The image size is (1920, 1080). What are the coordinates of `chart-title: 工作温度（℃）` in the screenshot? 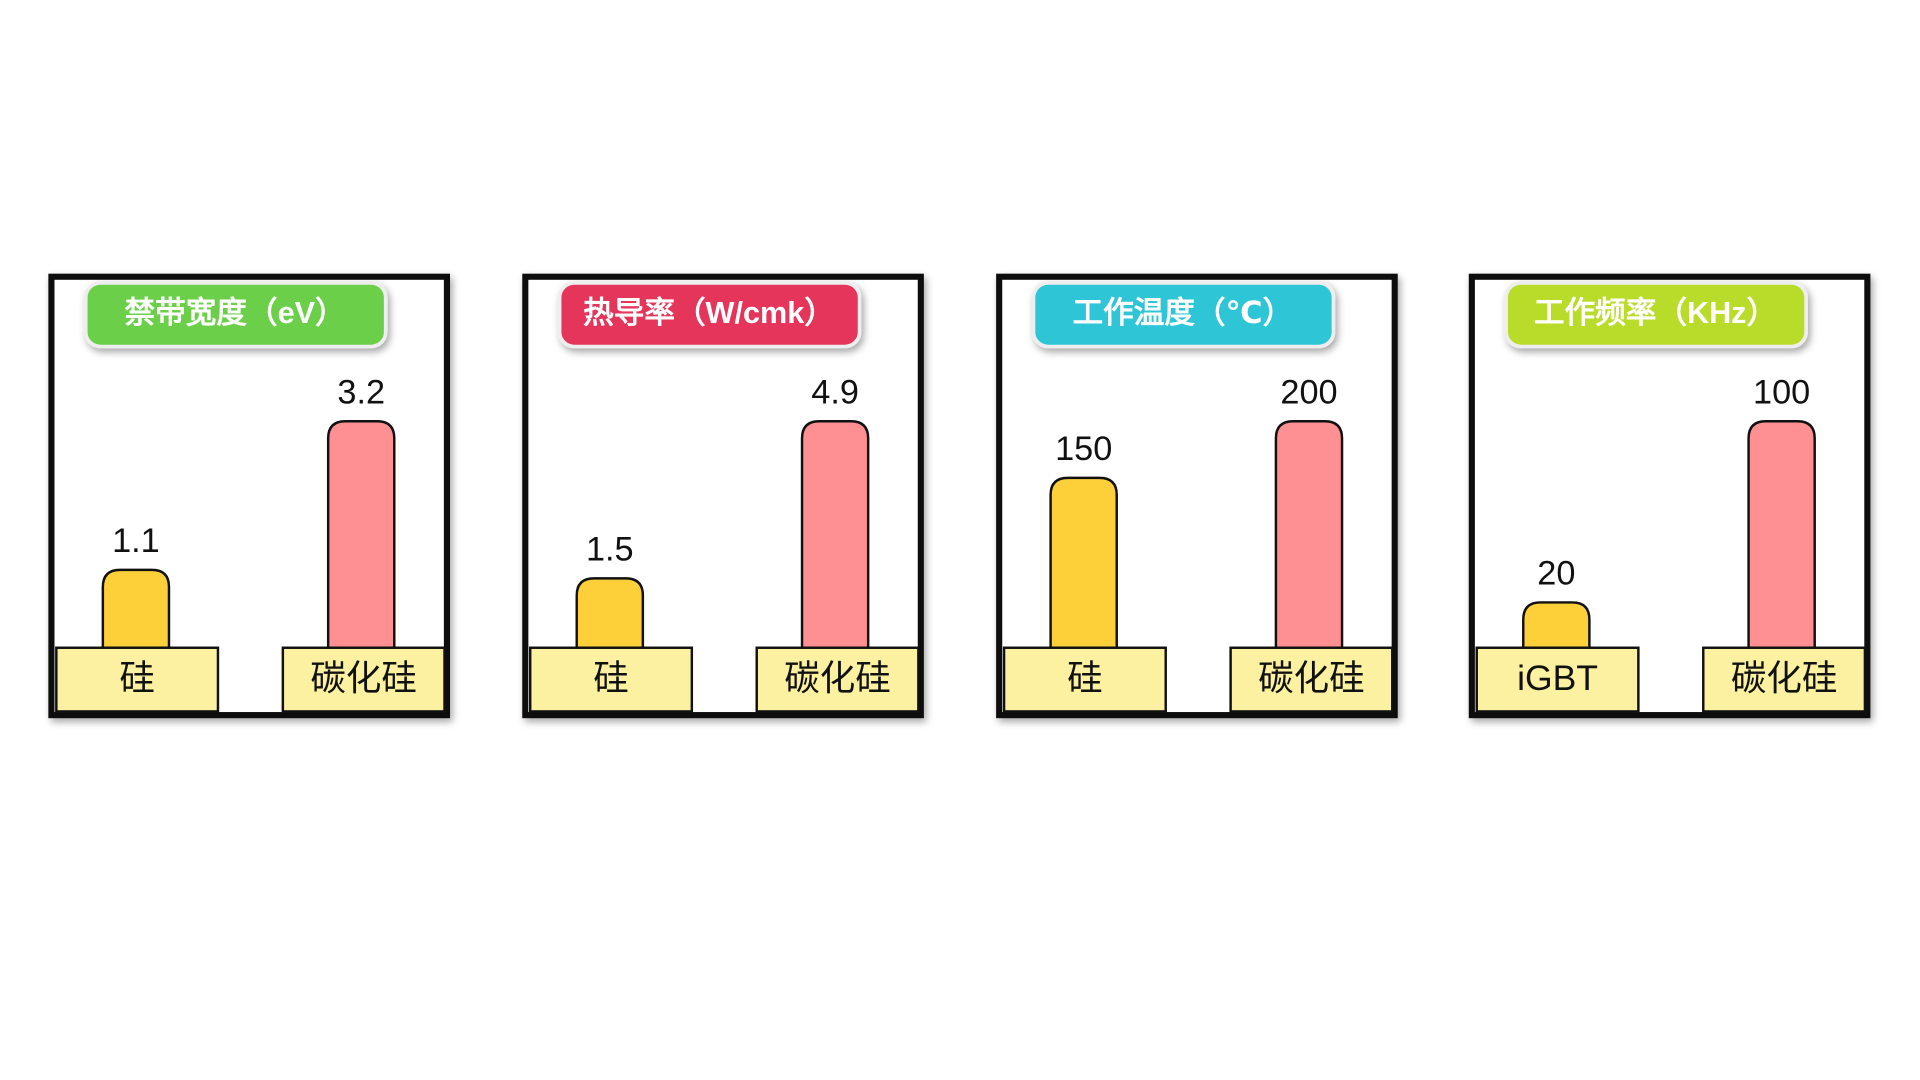 It's located at (1182, 313).